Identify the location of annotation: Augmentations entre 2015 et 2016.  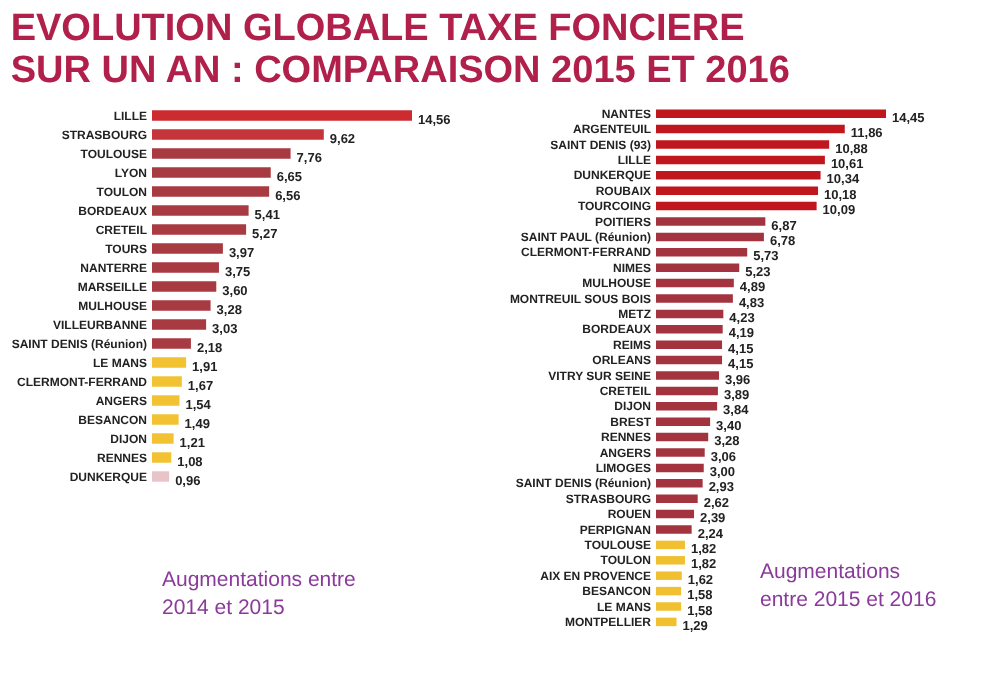
(848, 586).